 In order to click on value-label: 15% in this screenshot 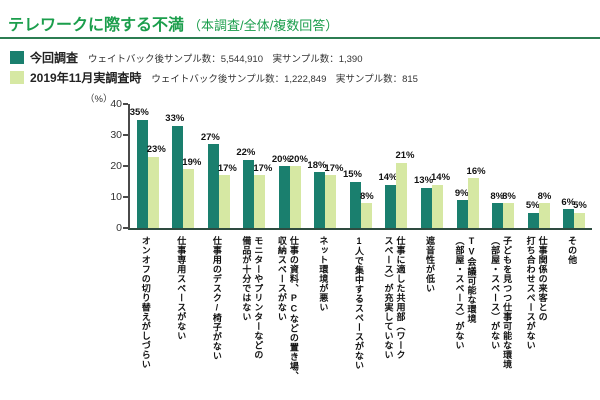, I will do `click(352, 174)`.